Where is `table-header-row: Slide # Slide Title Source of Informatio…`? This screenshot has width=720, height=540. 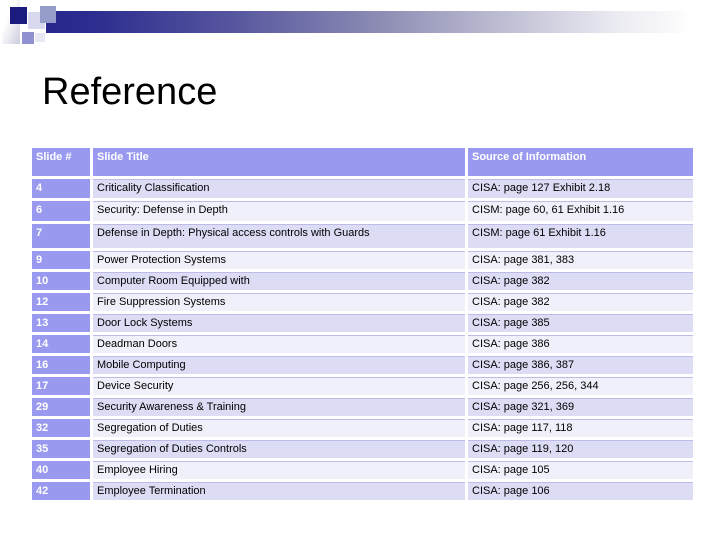
table-header-row: Slide # Slide Title Source of Informatio… is located at coordinates (362, 162).